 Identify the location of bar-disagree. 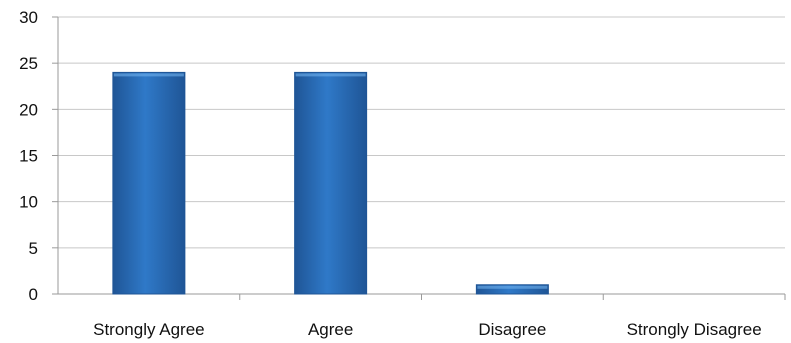
(512, 289).